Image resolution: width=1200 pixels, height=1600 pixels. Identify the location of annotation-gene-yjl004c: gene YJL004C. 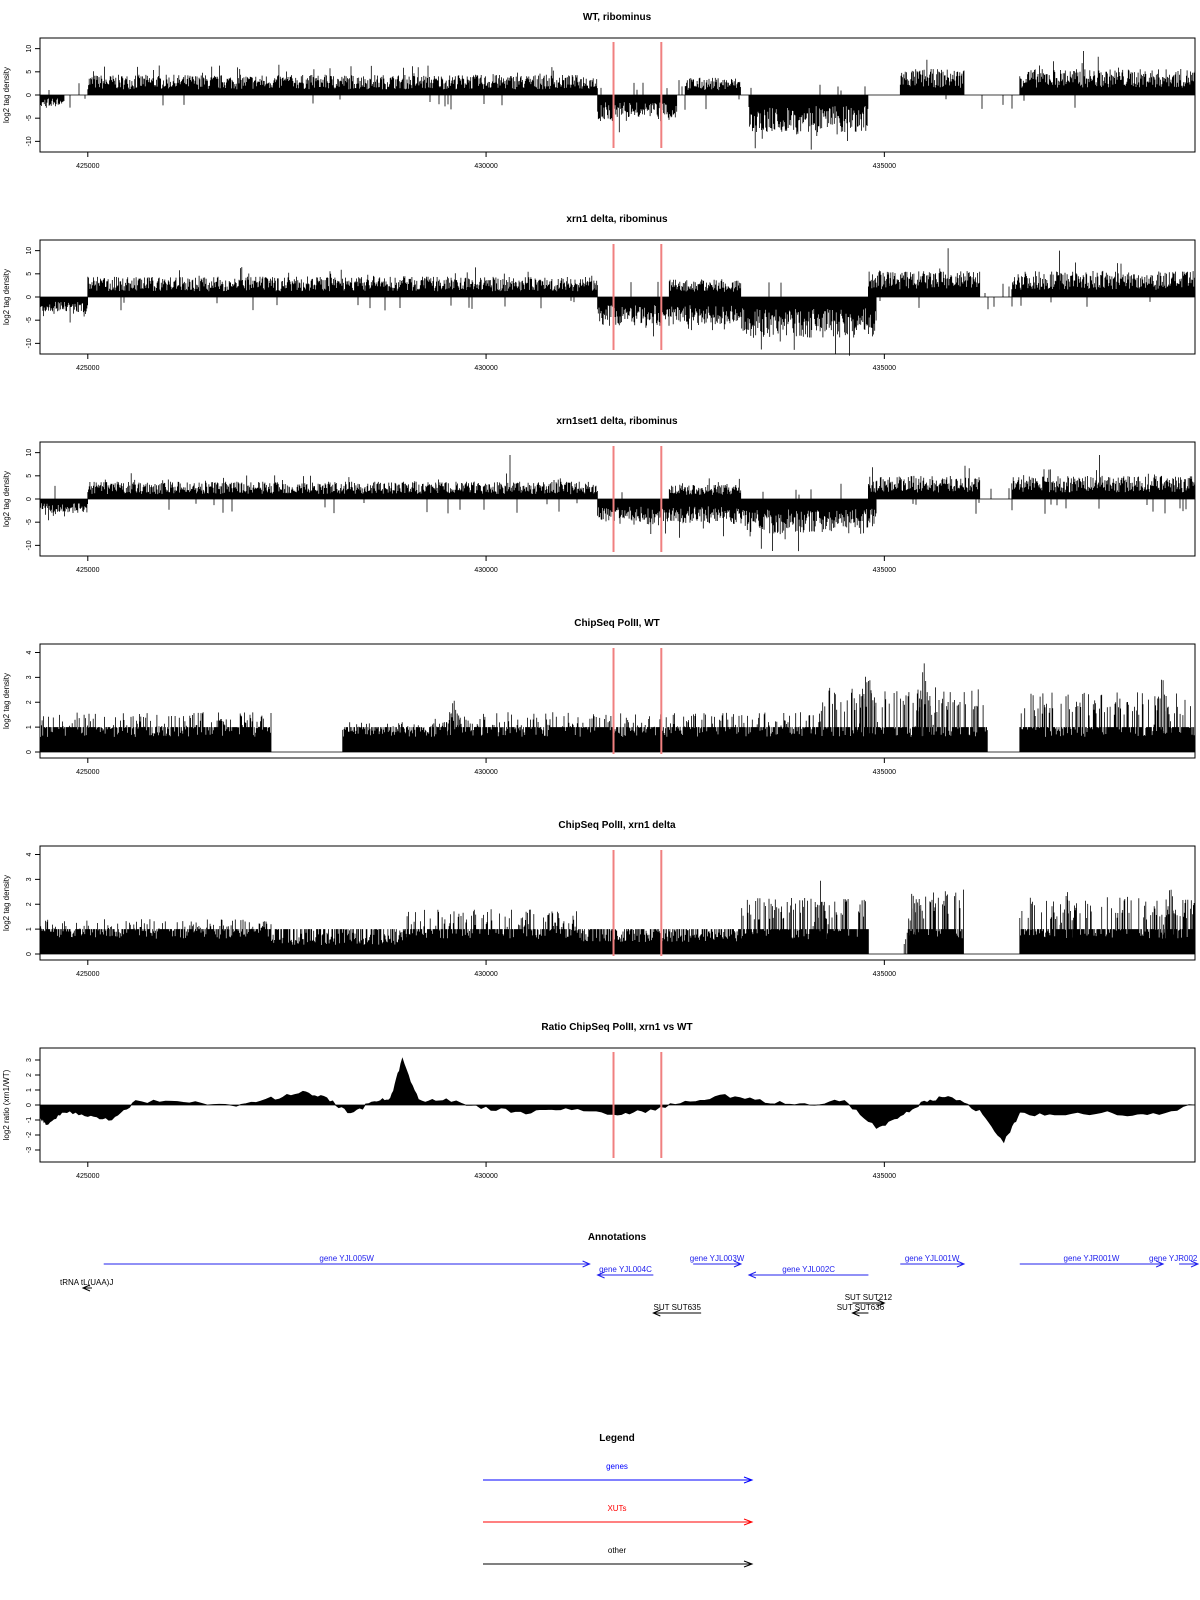
(625, 1272).